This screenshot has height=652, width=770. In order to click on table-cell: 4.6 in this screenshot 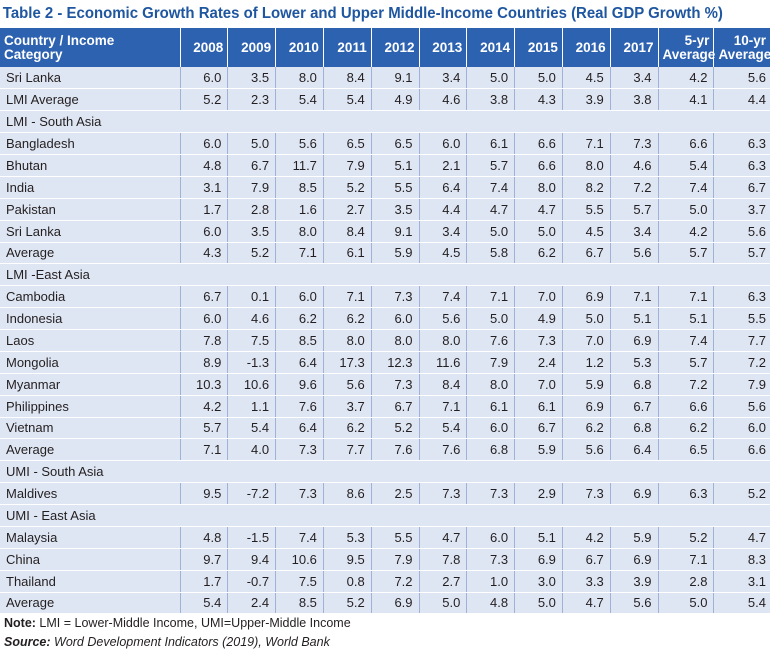, I will do `click(634, 165)`.